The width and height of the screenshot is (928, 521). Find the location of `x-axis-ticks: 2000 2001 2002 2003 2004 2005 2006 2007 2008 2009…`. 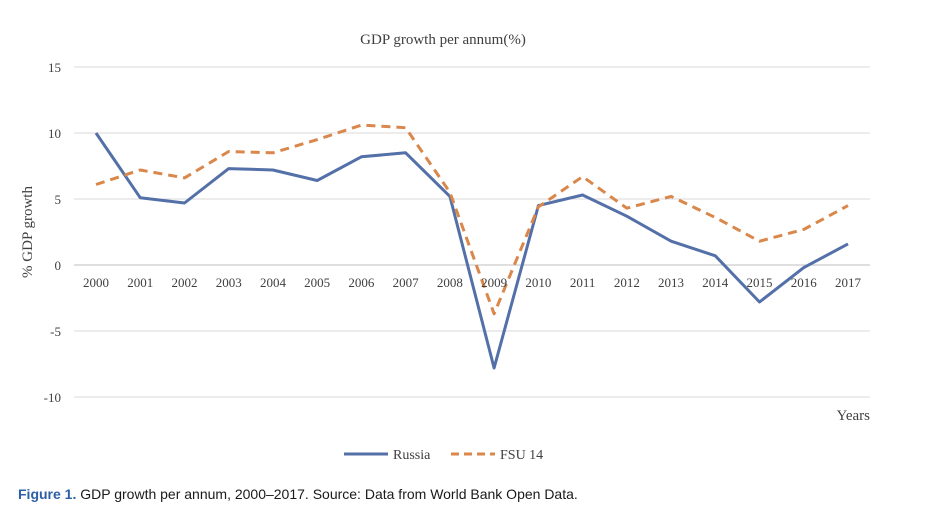

x-axis-ticks: 2000 2001 2002 2003 2004 2005 2006 2007 2008 2009… is located at coordinates (472, 282).